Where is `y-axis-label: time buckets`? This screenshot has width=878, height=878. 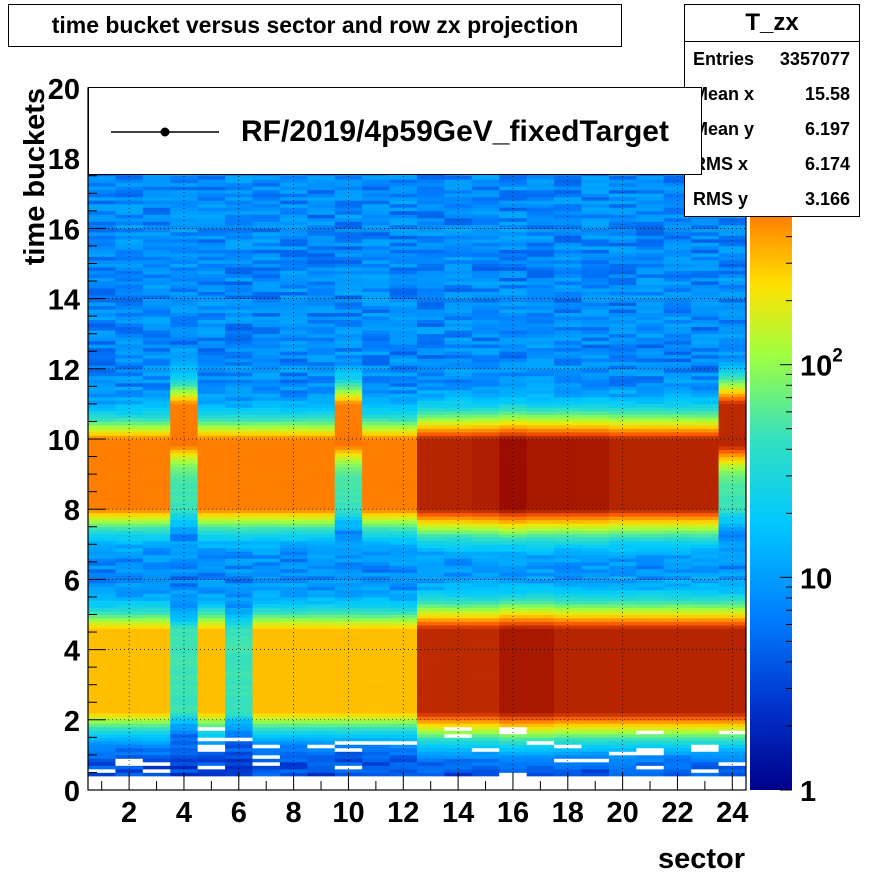 y-axis-label: time buckets is located at coordinates (35, 176).